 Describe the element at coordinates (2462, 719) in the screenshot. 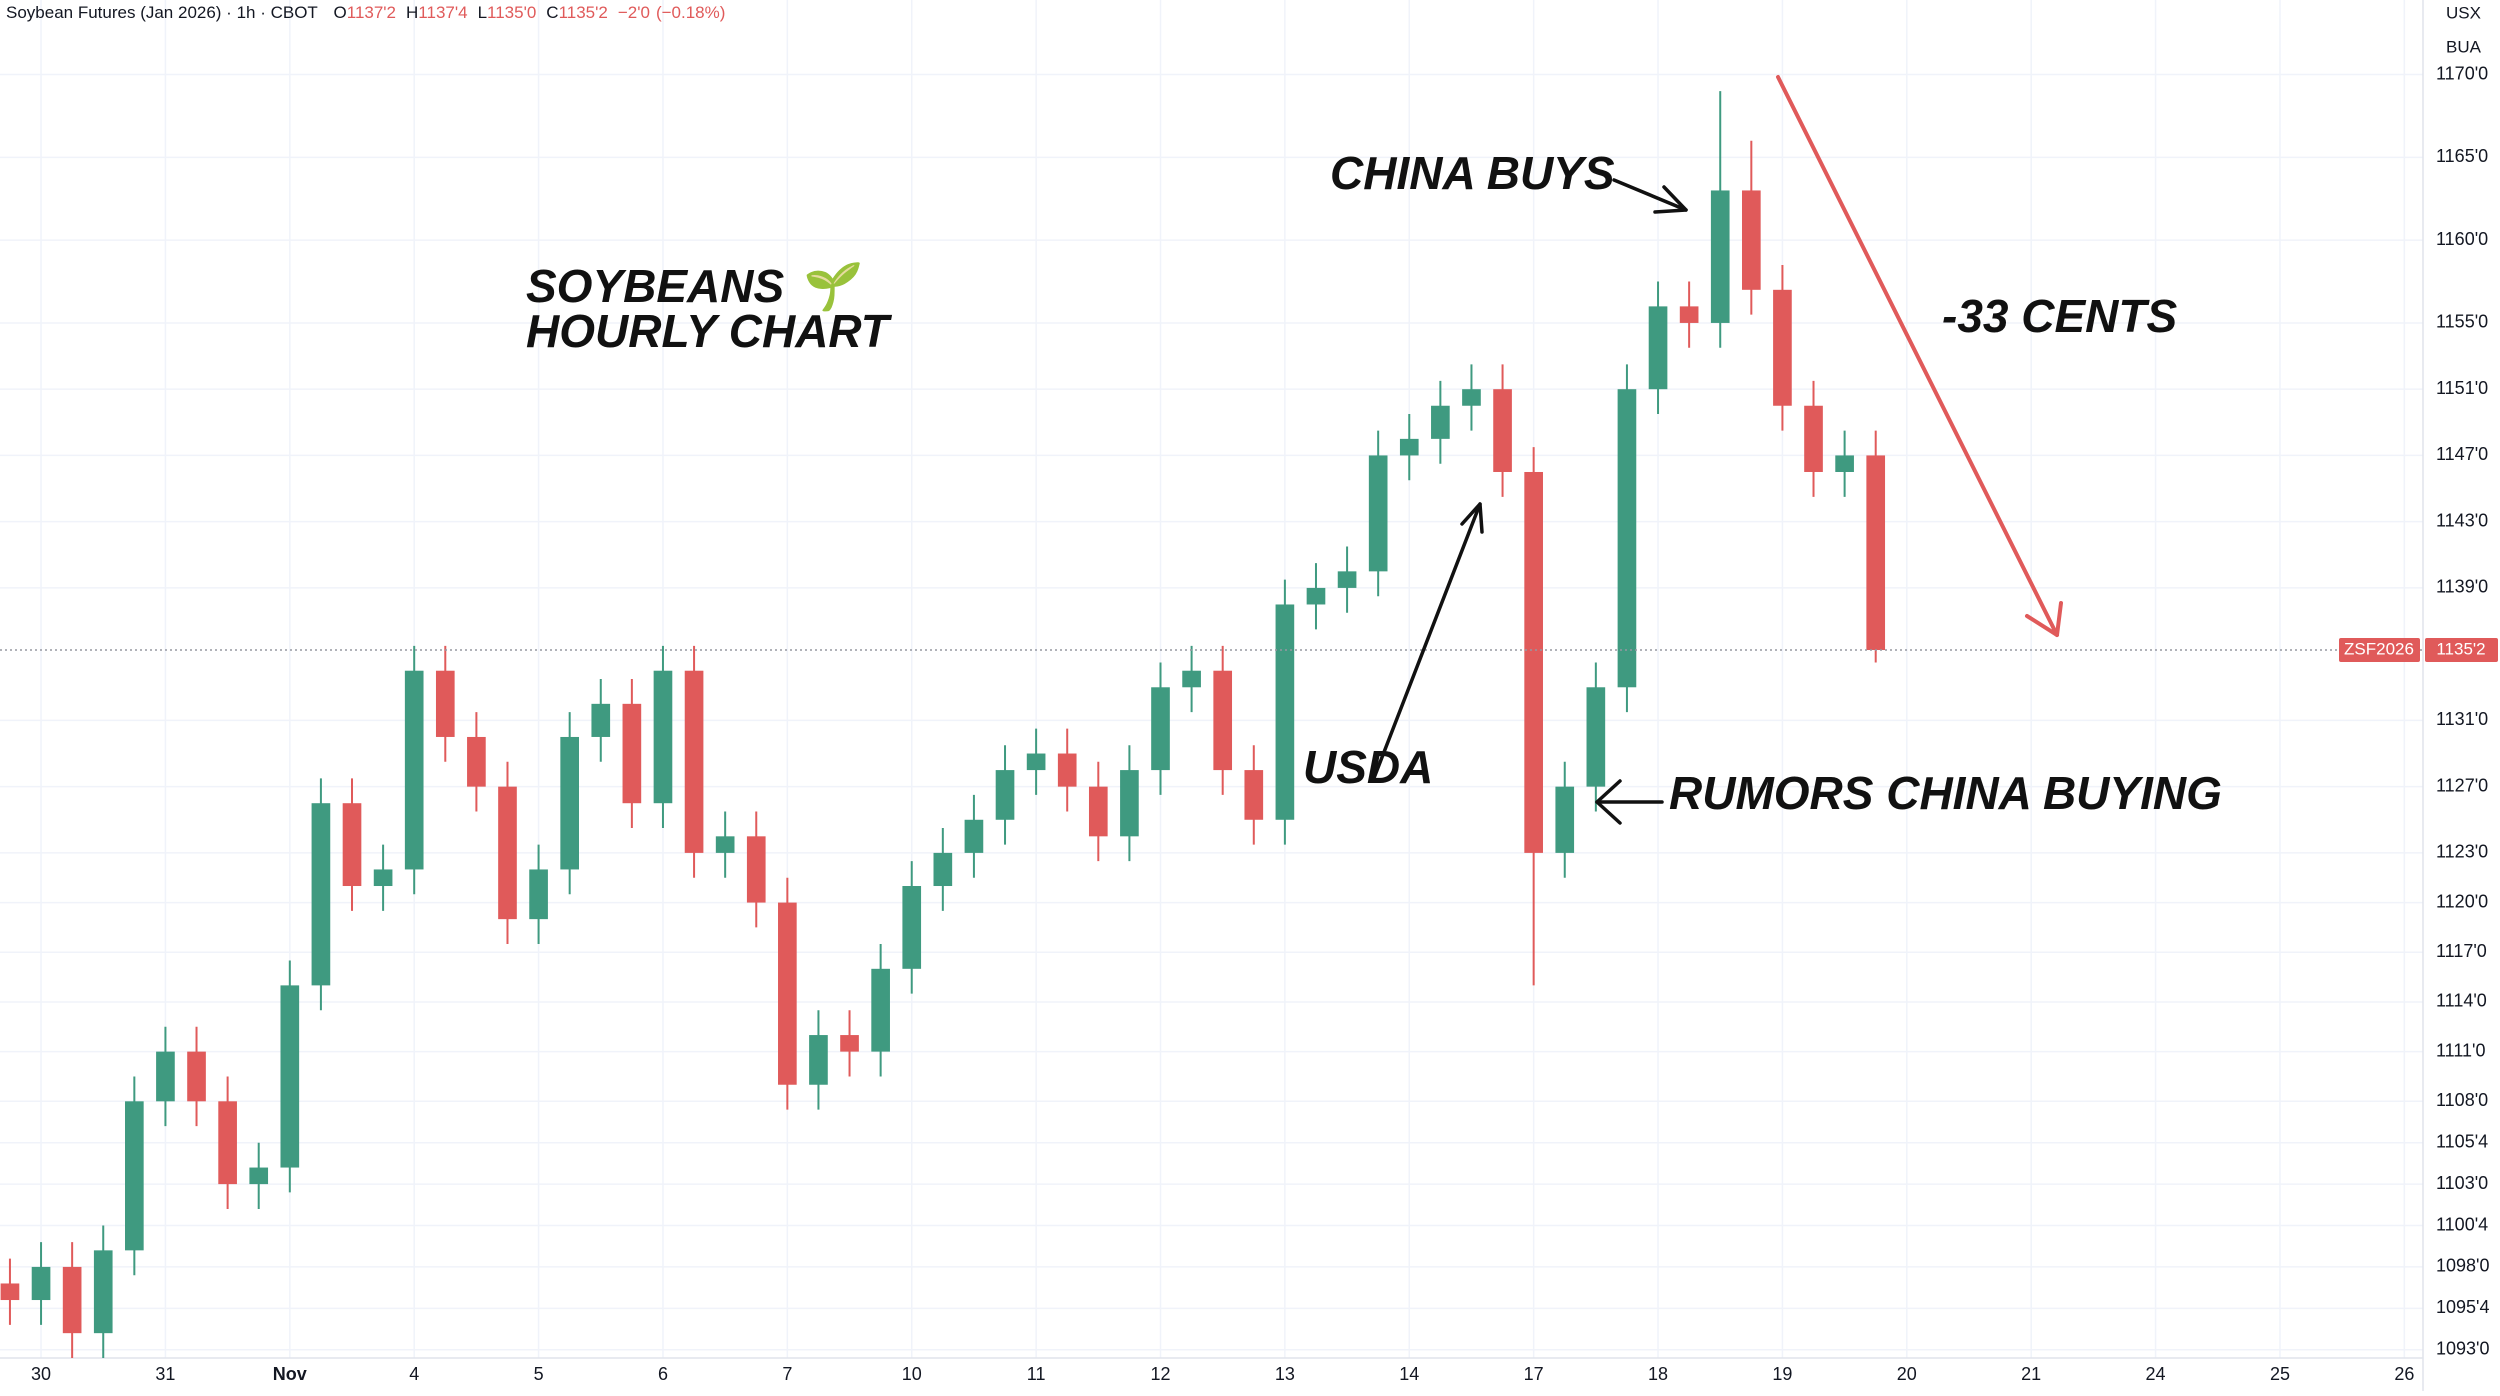

I see `y-tick-label: 1131'0` at that location.